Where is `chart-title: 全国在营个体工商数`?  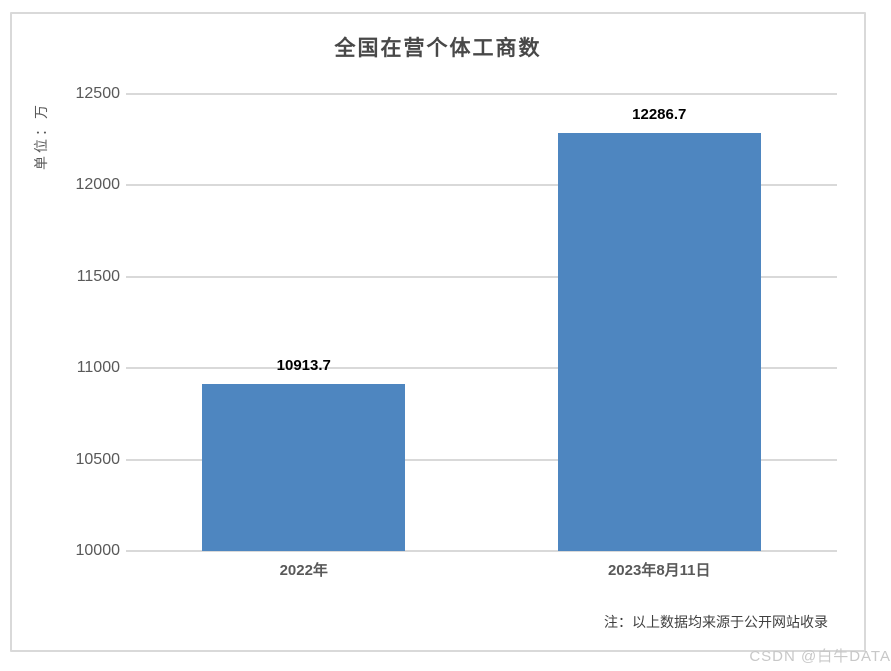
chart-title: 全国在营个体工商数 is located at coordinates (438, 48).